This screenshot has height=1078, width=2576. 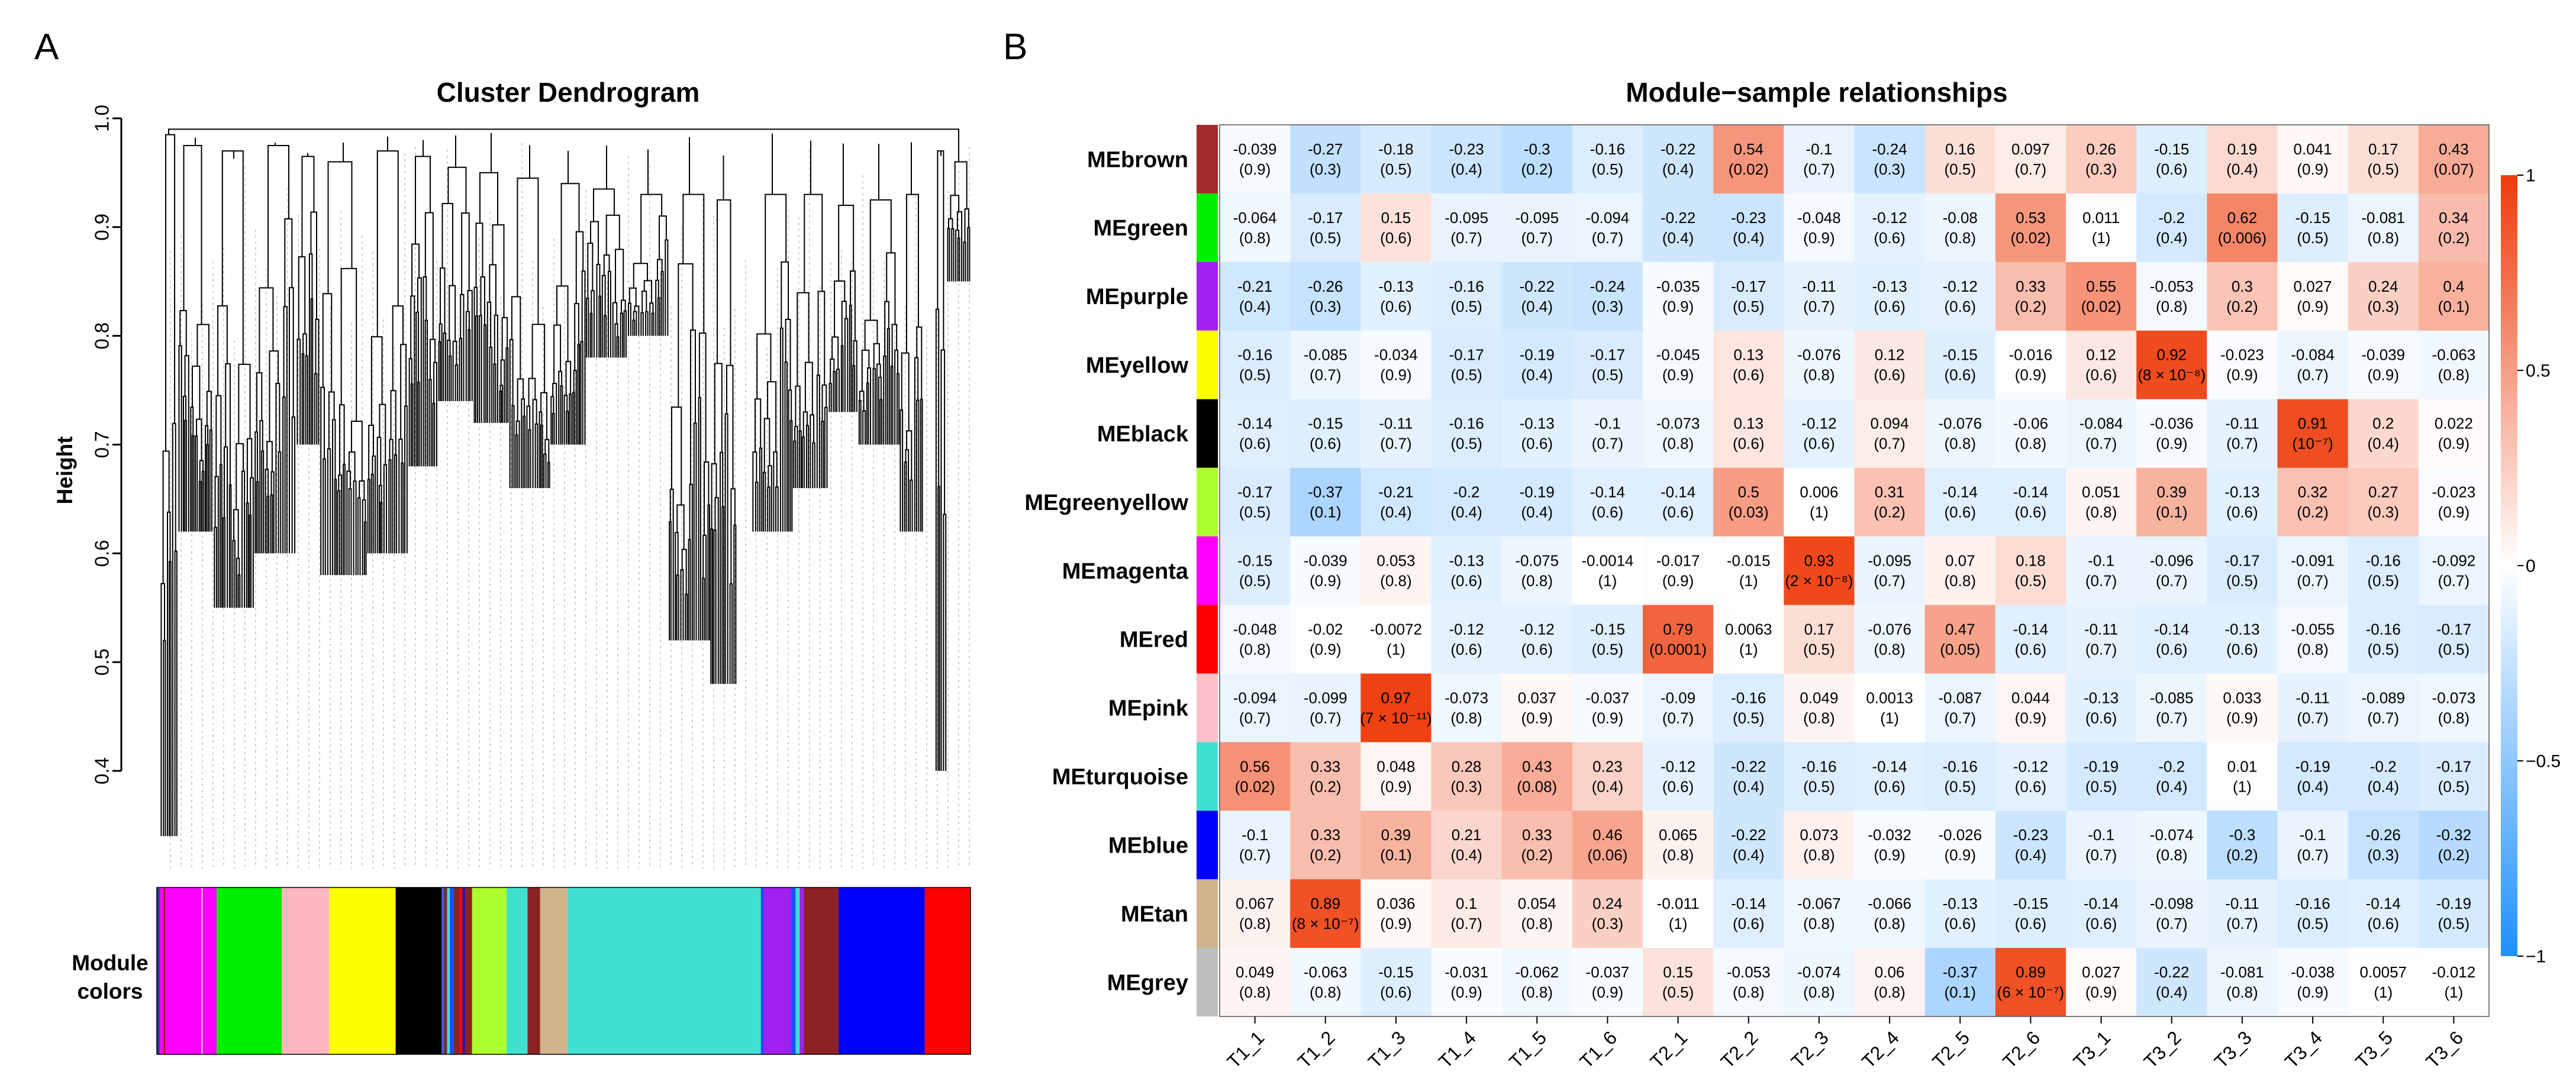 I want to click on row-label: MEblack, so click(x=1143, y=434).